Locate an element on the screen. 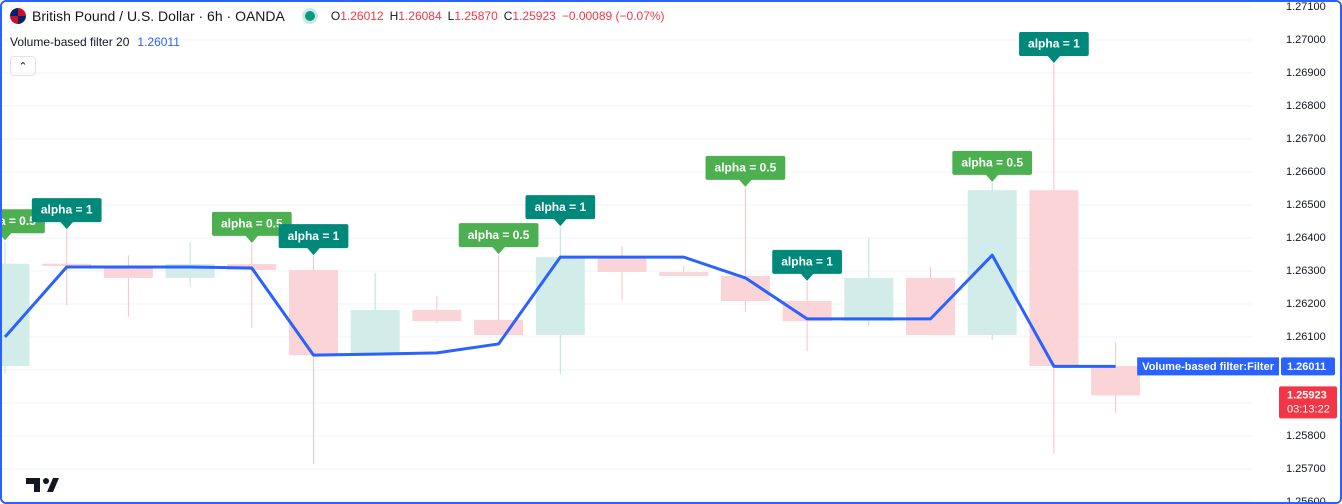 The height and width of the screenshot is (504, 1342). ohlc-item: O1.26012 is located at coordinates (357, 16).